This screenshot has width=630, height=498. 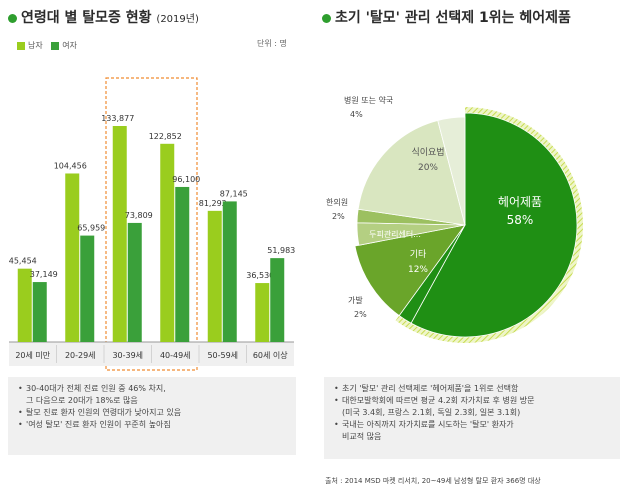 I want to click on pie-category-label: 기타, so click(x=418, y=254).